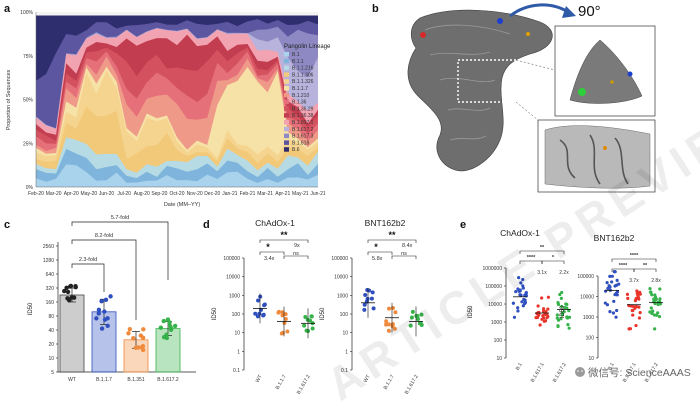 The height and width of the screenshot is (409, 700). Describe the element at coordinates (7, 9) in the screenshot. I see `panel-label-a: a` at that location.